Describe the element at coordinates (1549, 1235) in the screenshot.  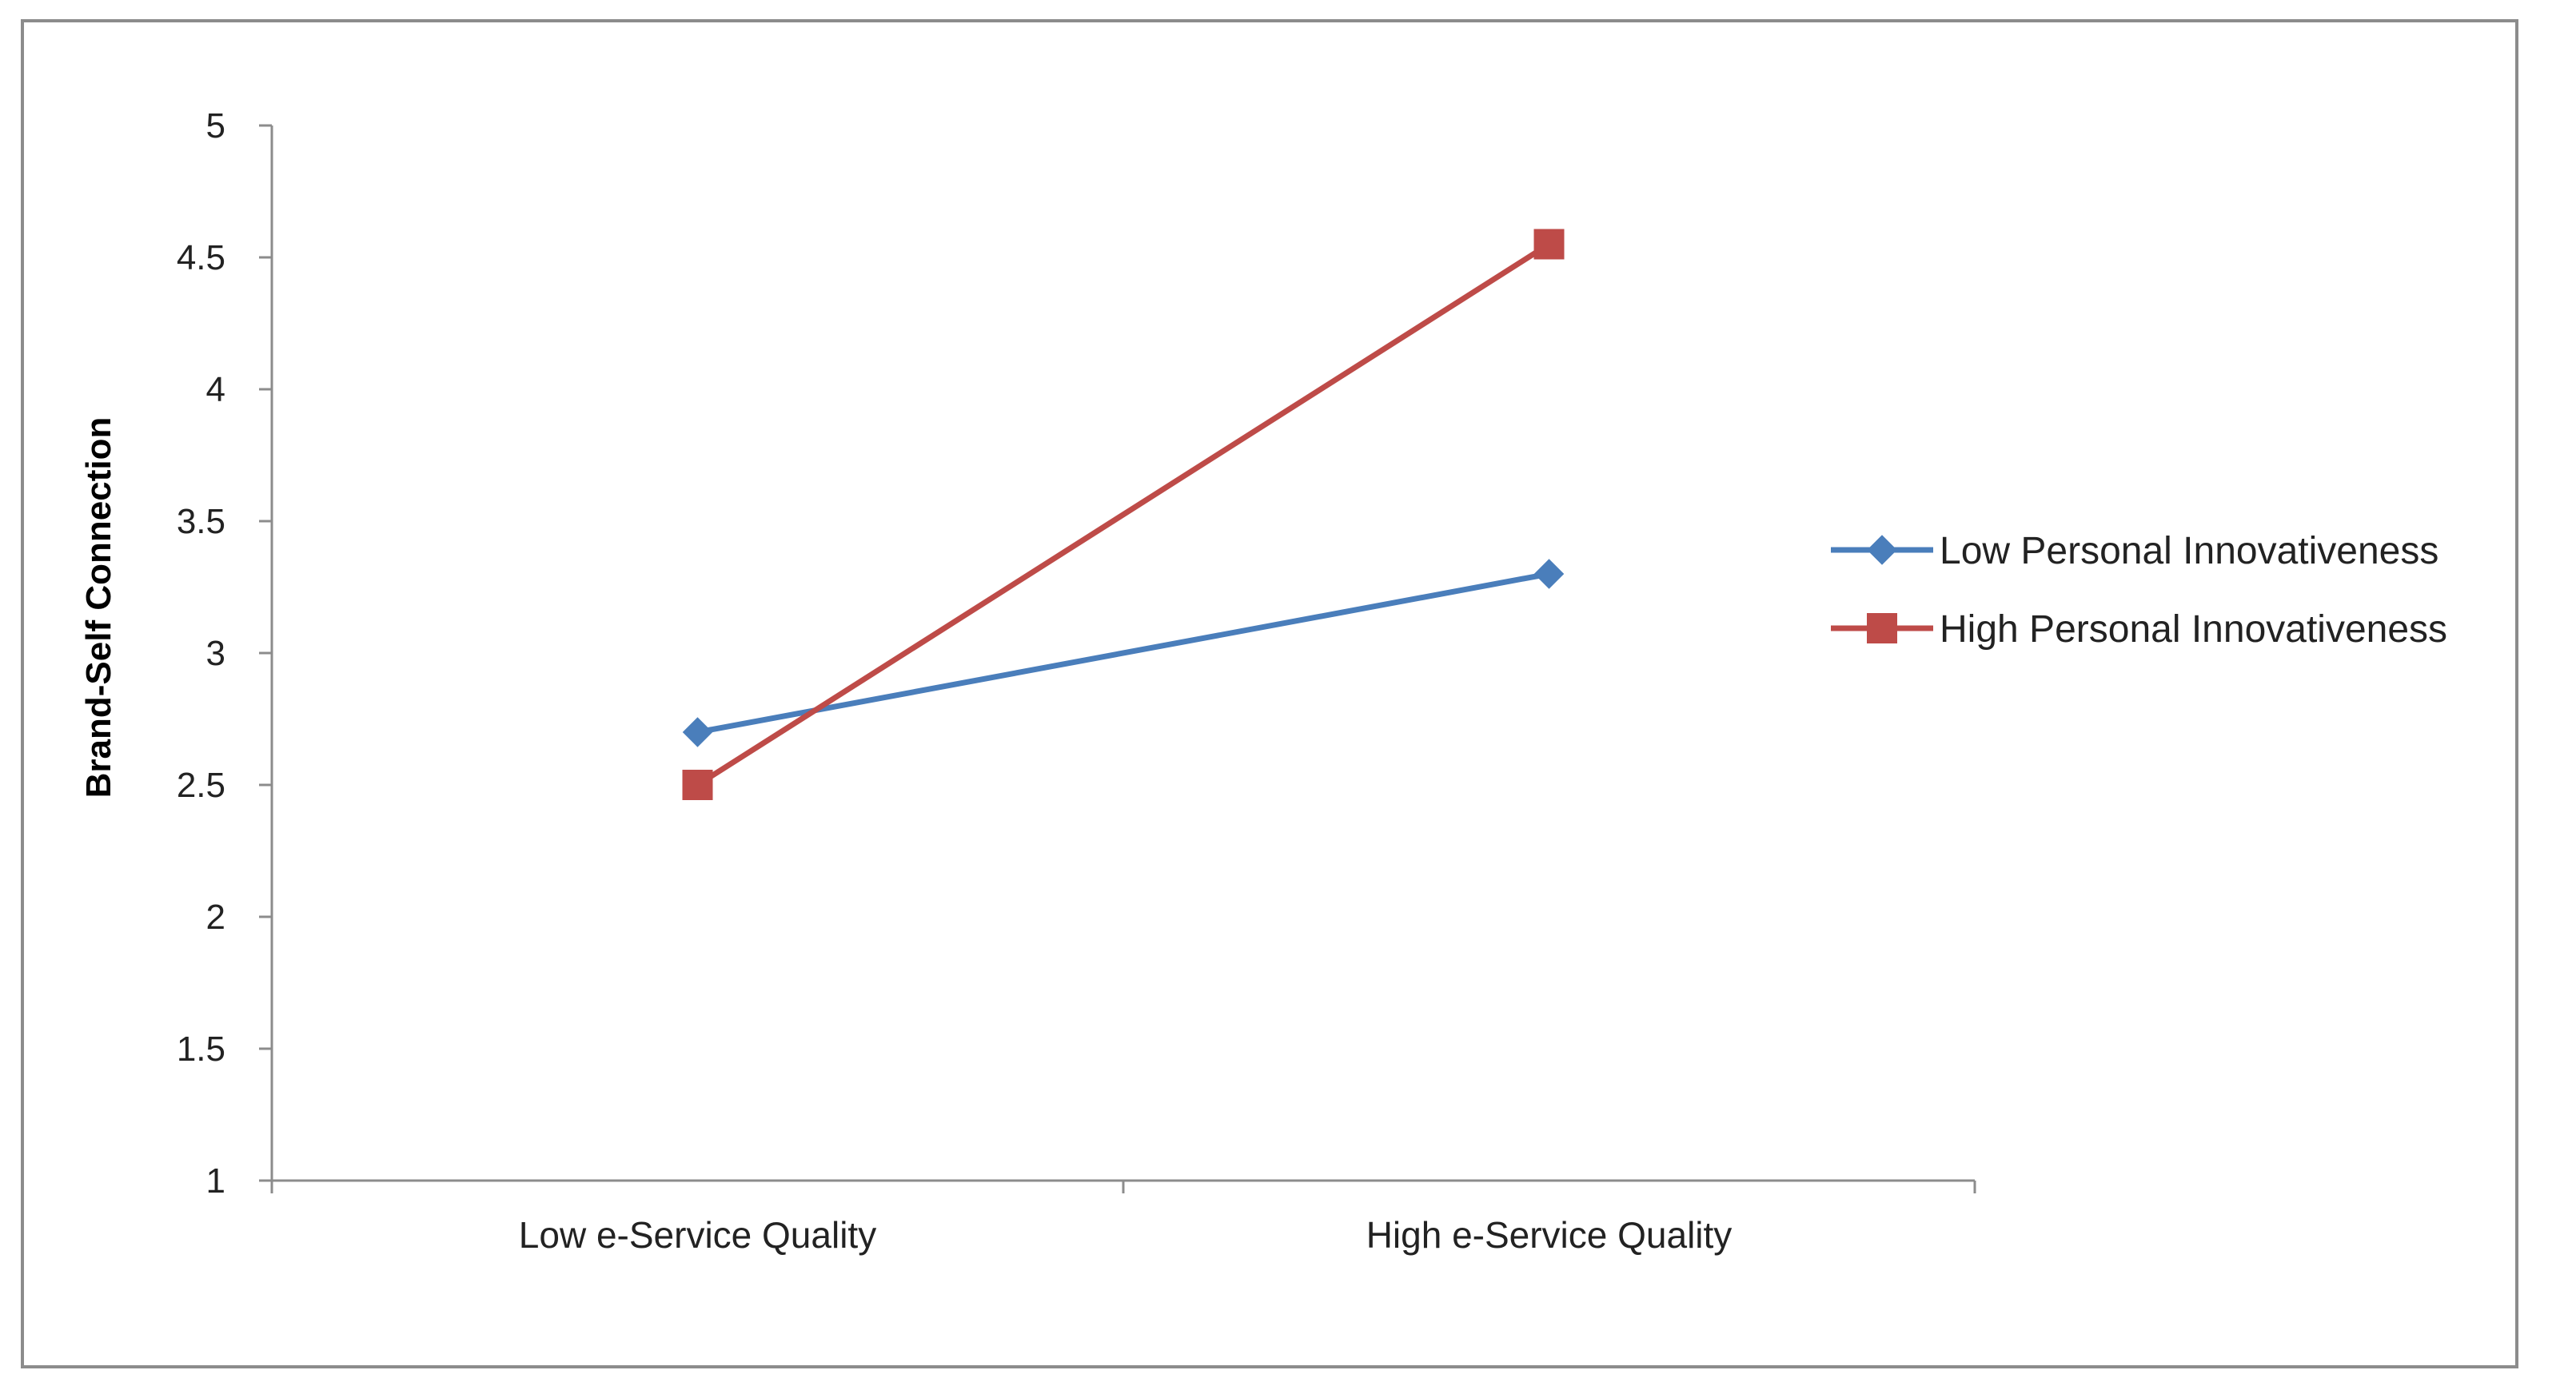
I see `x-category-label: High e-Service Quality` at that location.